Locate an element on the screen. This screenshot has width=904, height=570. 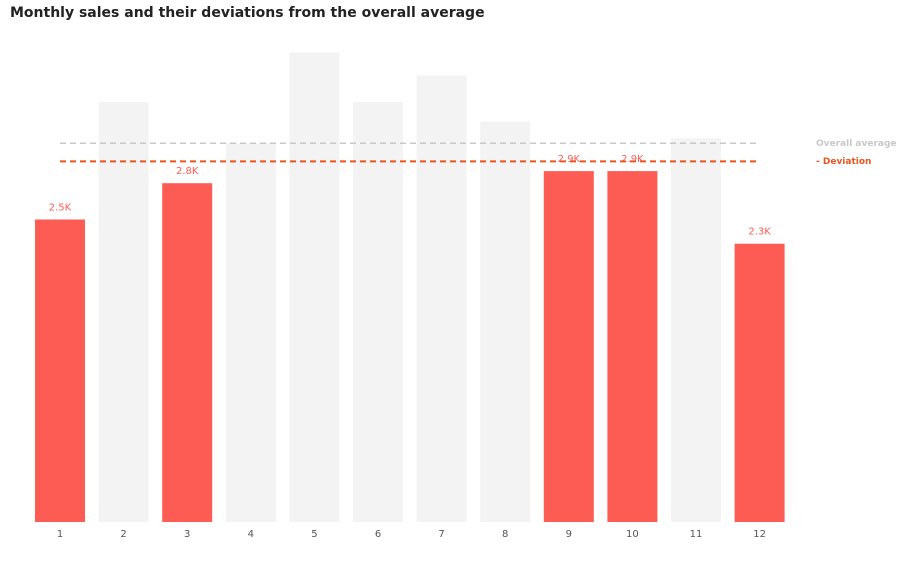
x-tick-label: 6 is located at coordinates (378, 534).